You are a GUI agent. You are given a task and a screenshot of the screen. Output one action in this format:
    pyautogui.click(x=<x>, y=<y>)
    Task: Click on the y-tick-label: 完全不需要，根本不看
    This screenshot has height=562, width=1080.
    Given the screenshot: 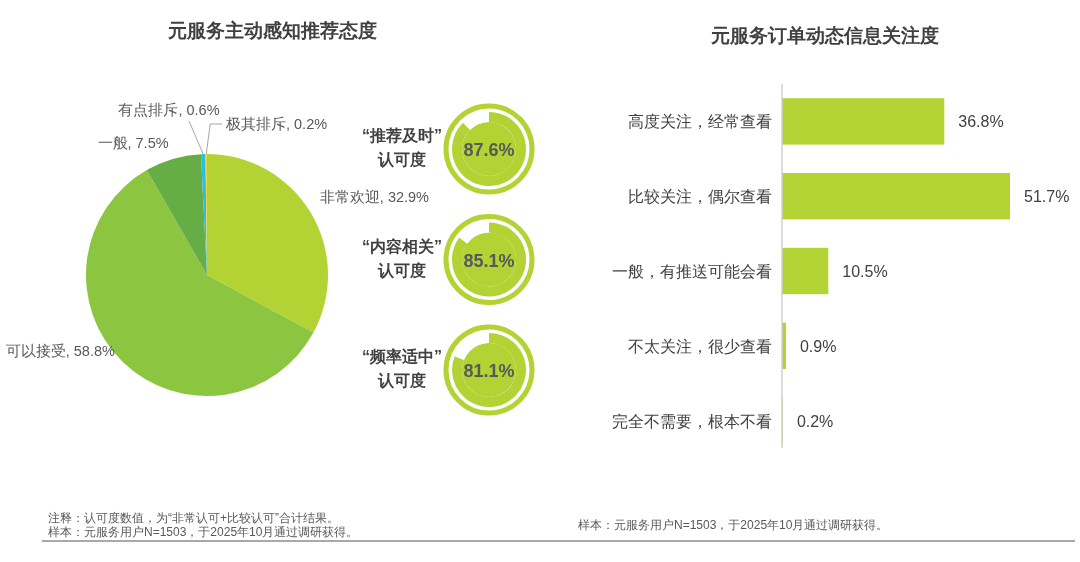 What is the action you would take?
    pyautogui.click(x=692, y=421)
    